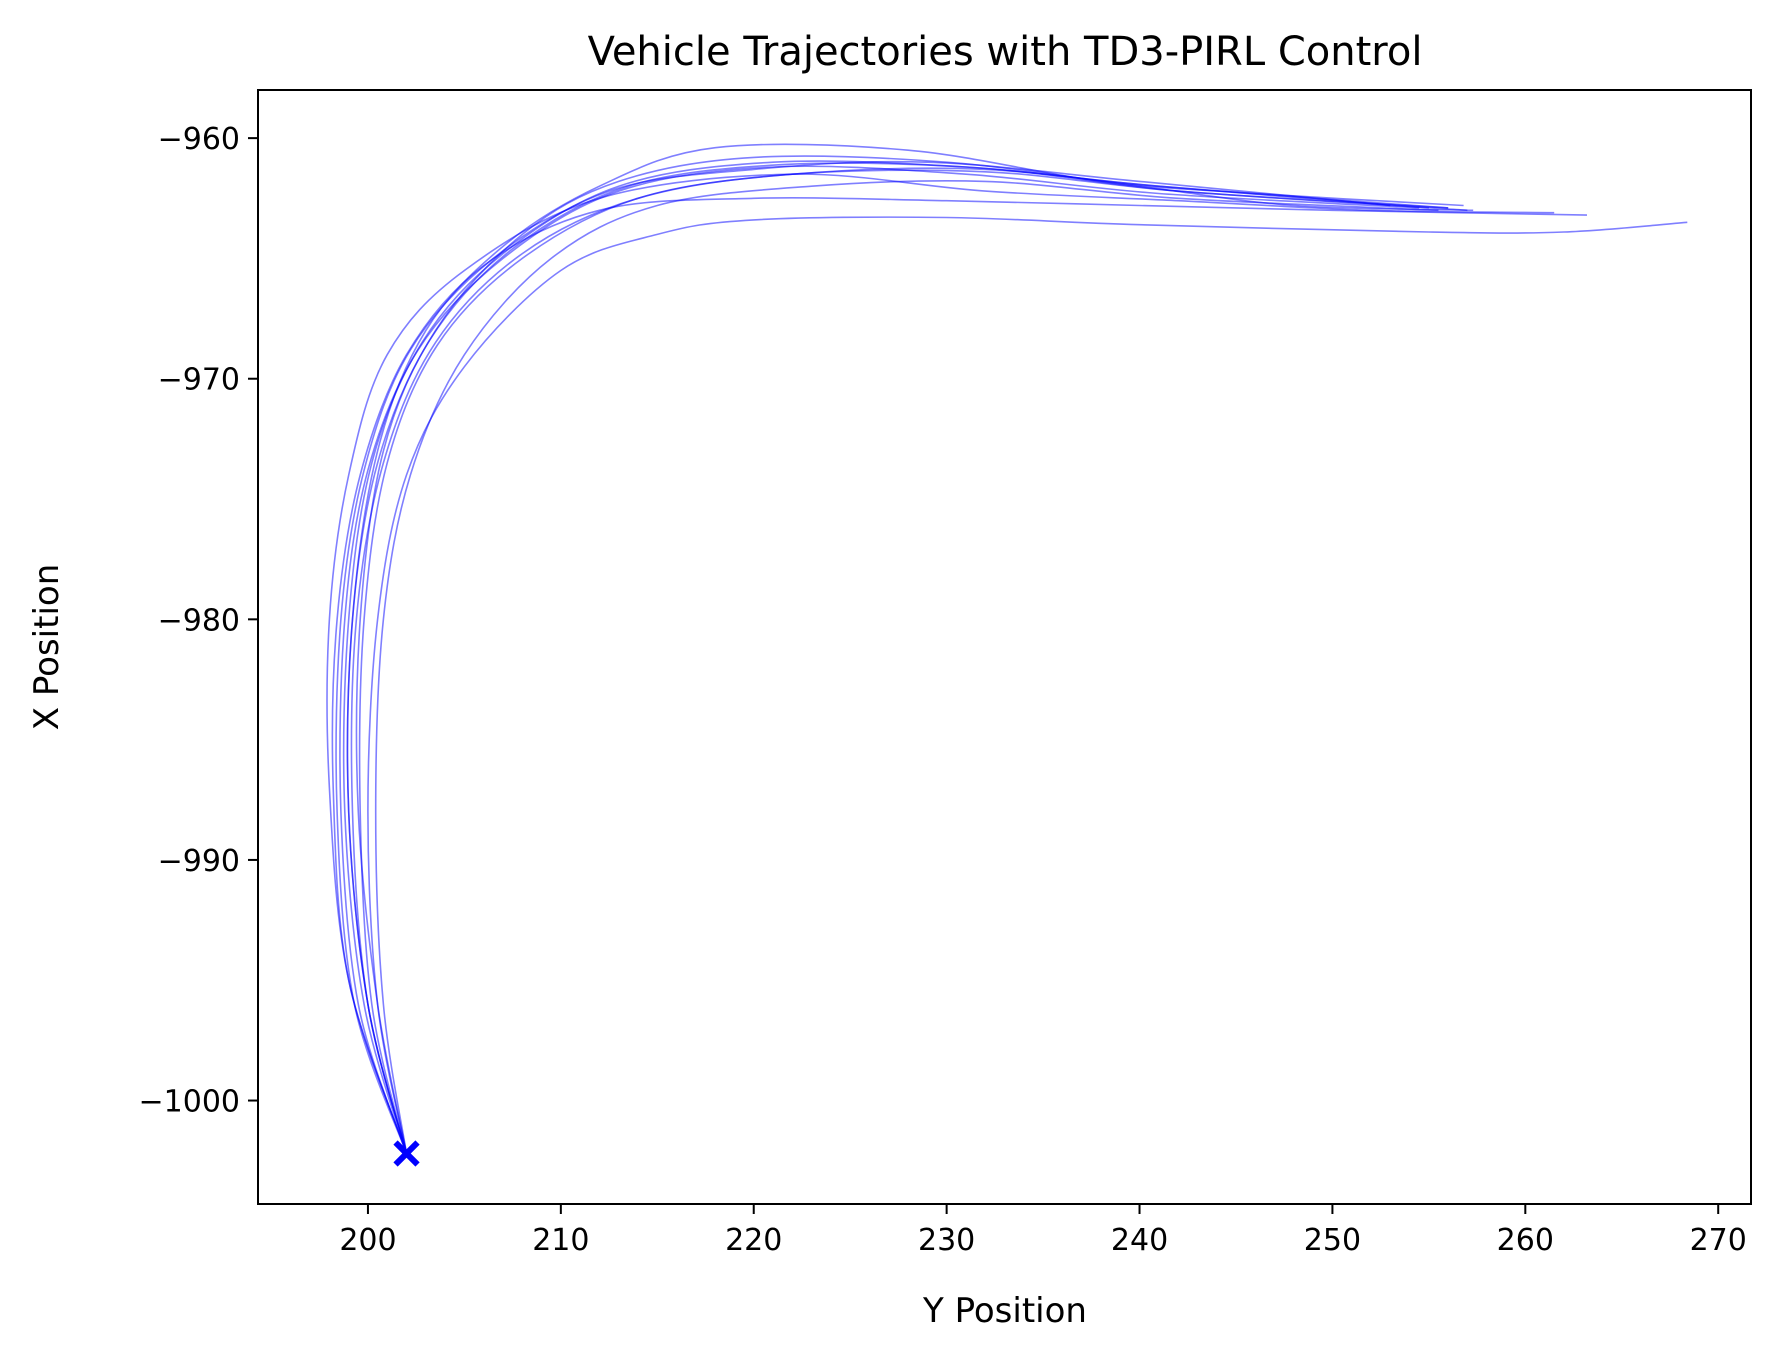  I want to click on x-tick-label: 260, so click(1525, 1240).